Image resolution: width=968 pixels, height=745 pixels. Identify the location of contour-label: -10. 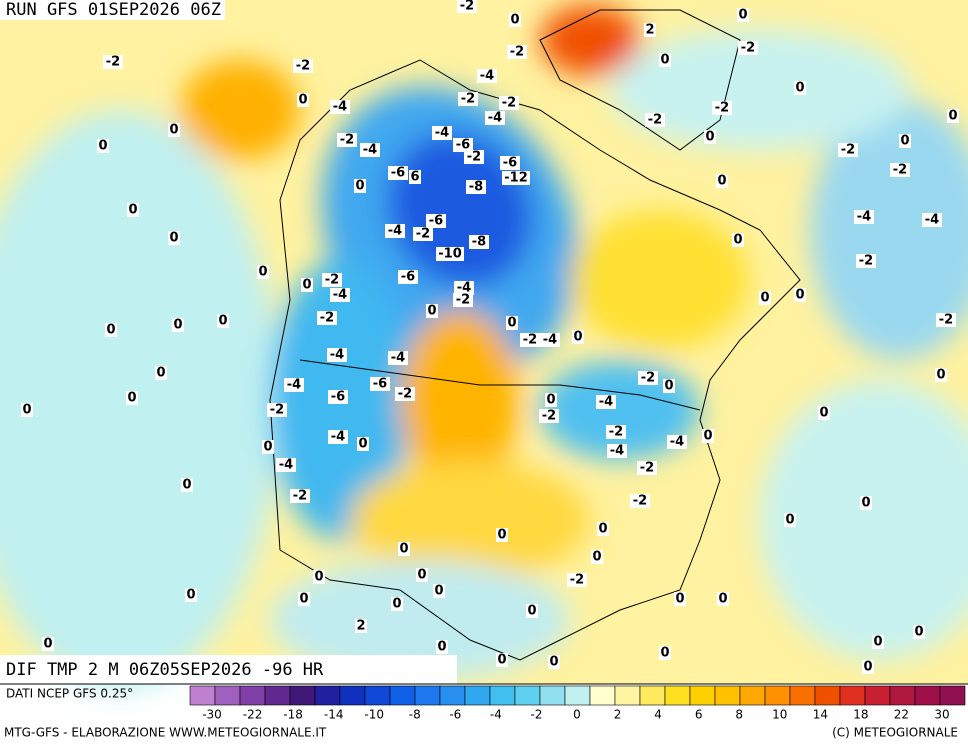
(450, 254).